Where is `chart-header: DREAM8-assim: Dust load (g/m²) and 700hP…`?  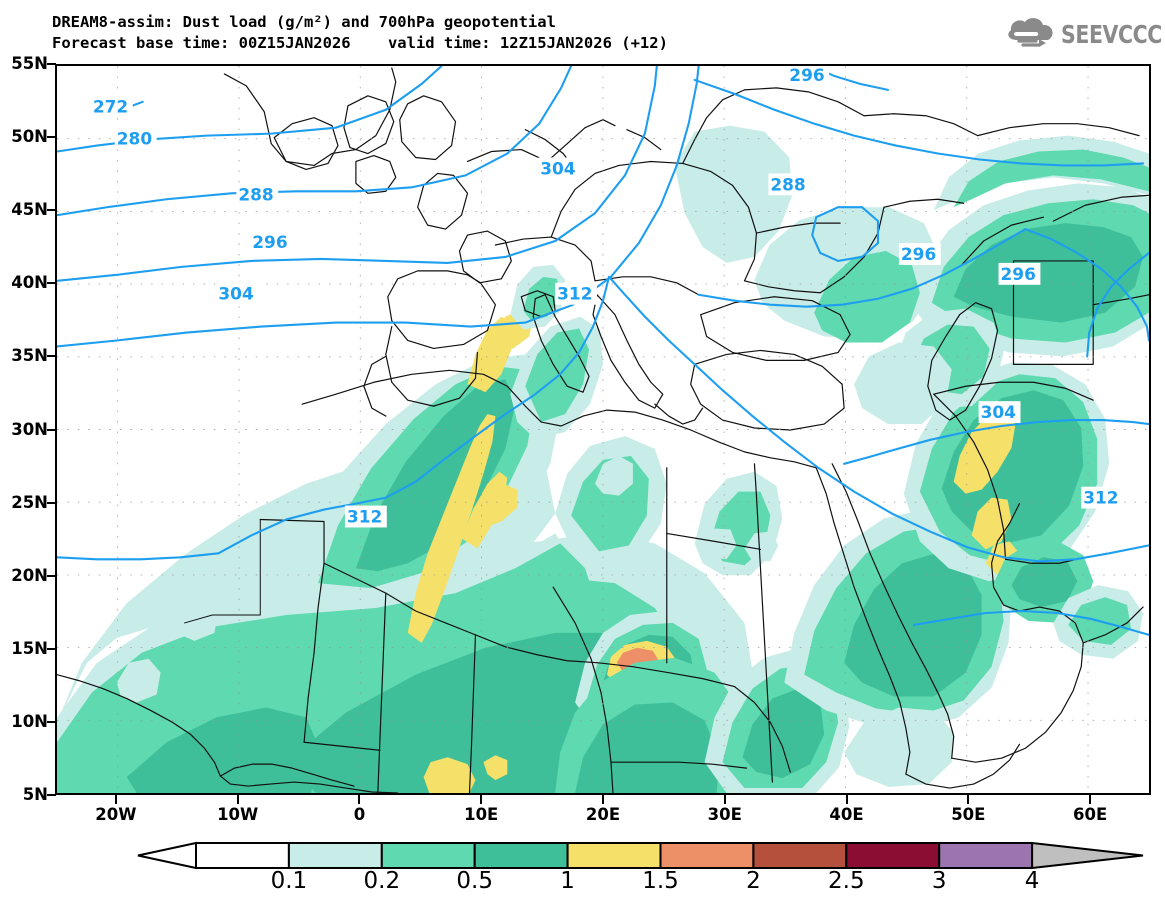
chart-header: DREAM8-assim: Dust load (g/m²) and 700hP… is located at coordinates (582, 31).